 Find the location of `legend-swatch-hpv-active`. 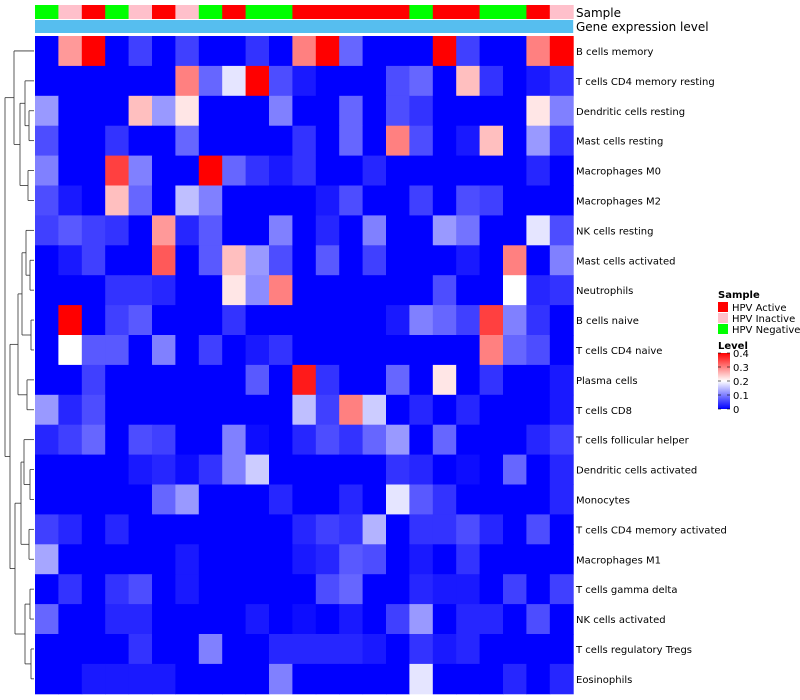

legend-swatch-hpv-active is located at coordinates (723, 307).